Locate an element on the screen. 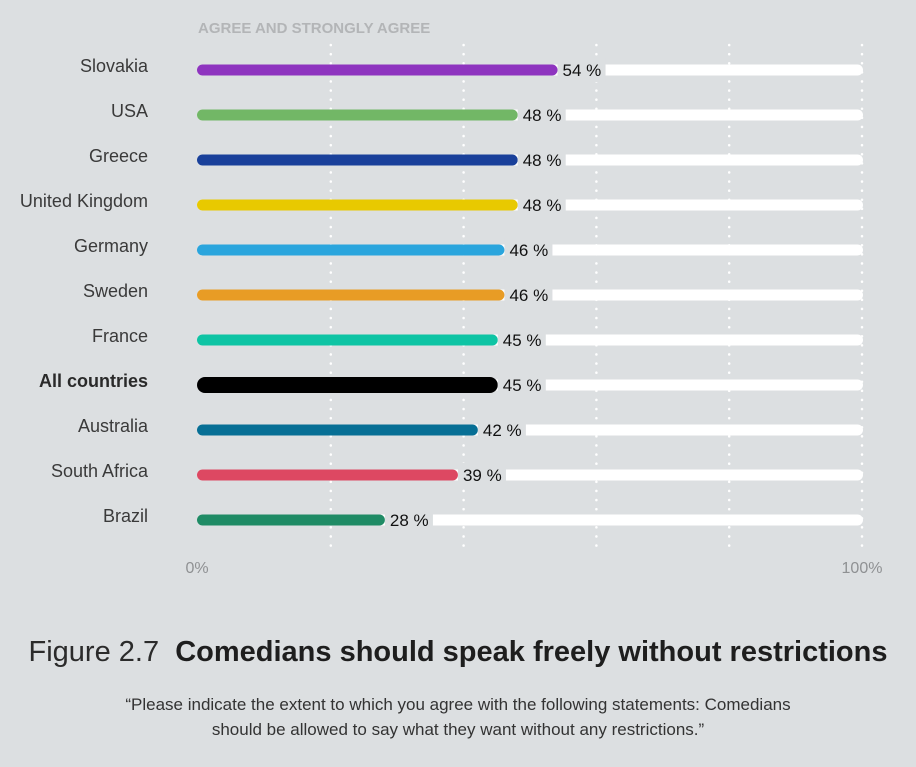 The height and width of the screenshot is (767, 916). value-label: 54 % is located at coordinates (582, 70).